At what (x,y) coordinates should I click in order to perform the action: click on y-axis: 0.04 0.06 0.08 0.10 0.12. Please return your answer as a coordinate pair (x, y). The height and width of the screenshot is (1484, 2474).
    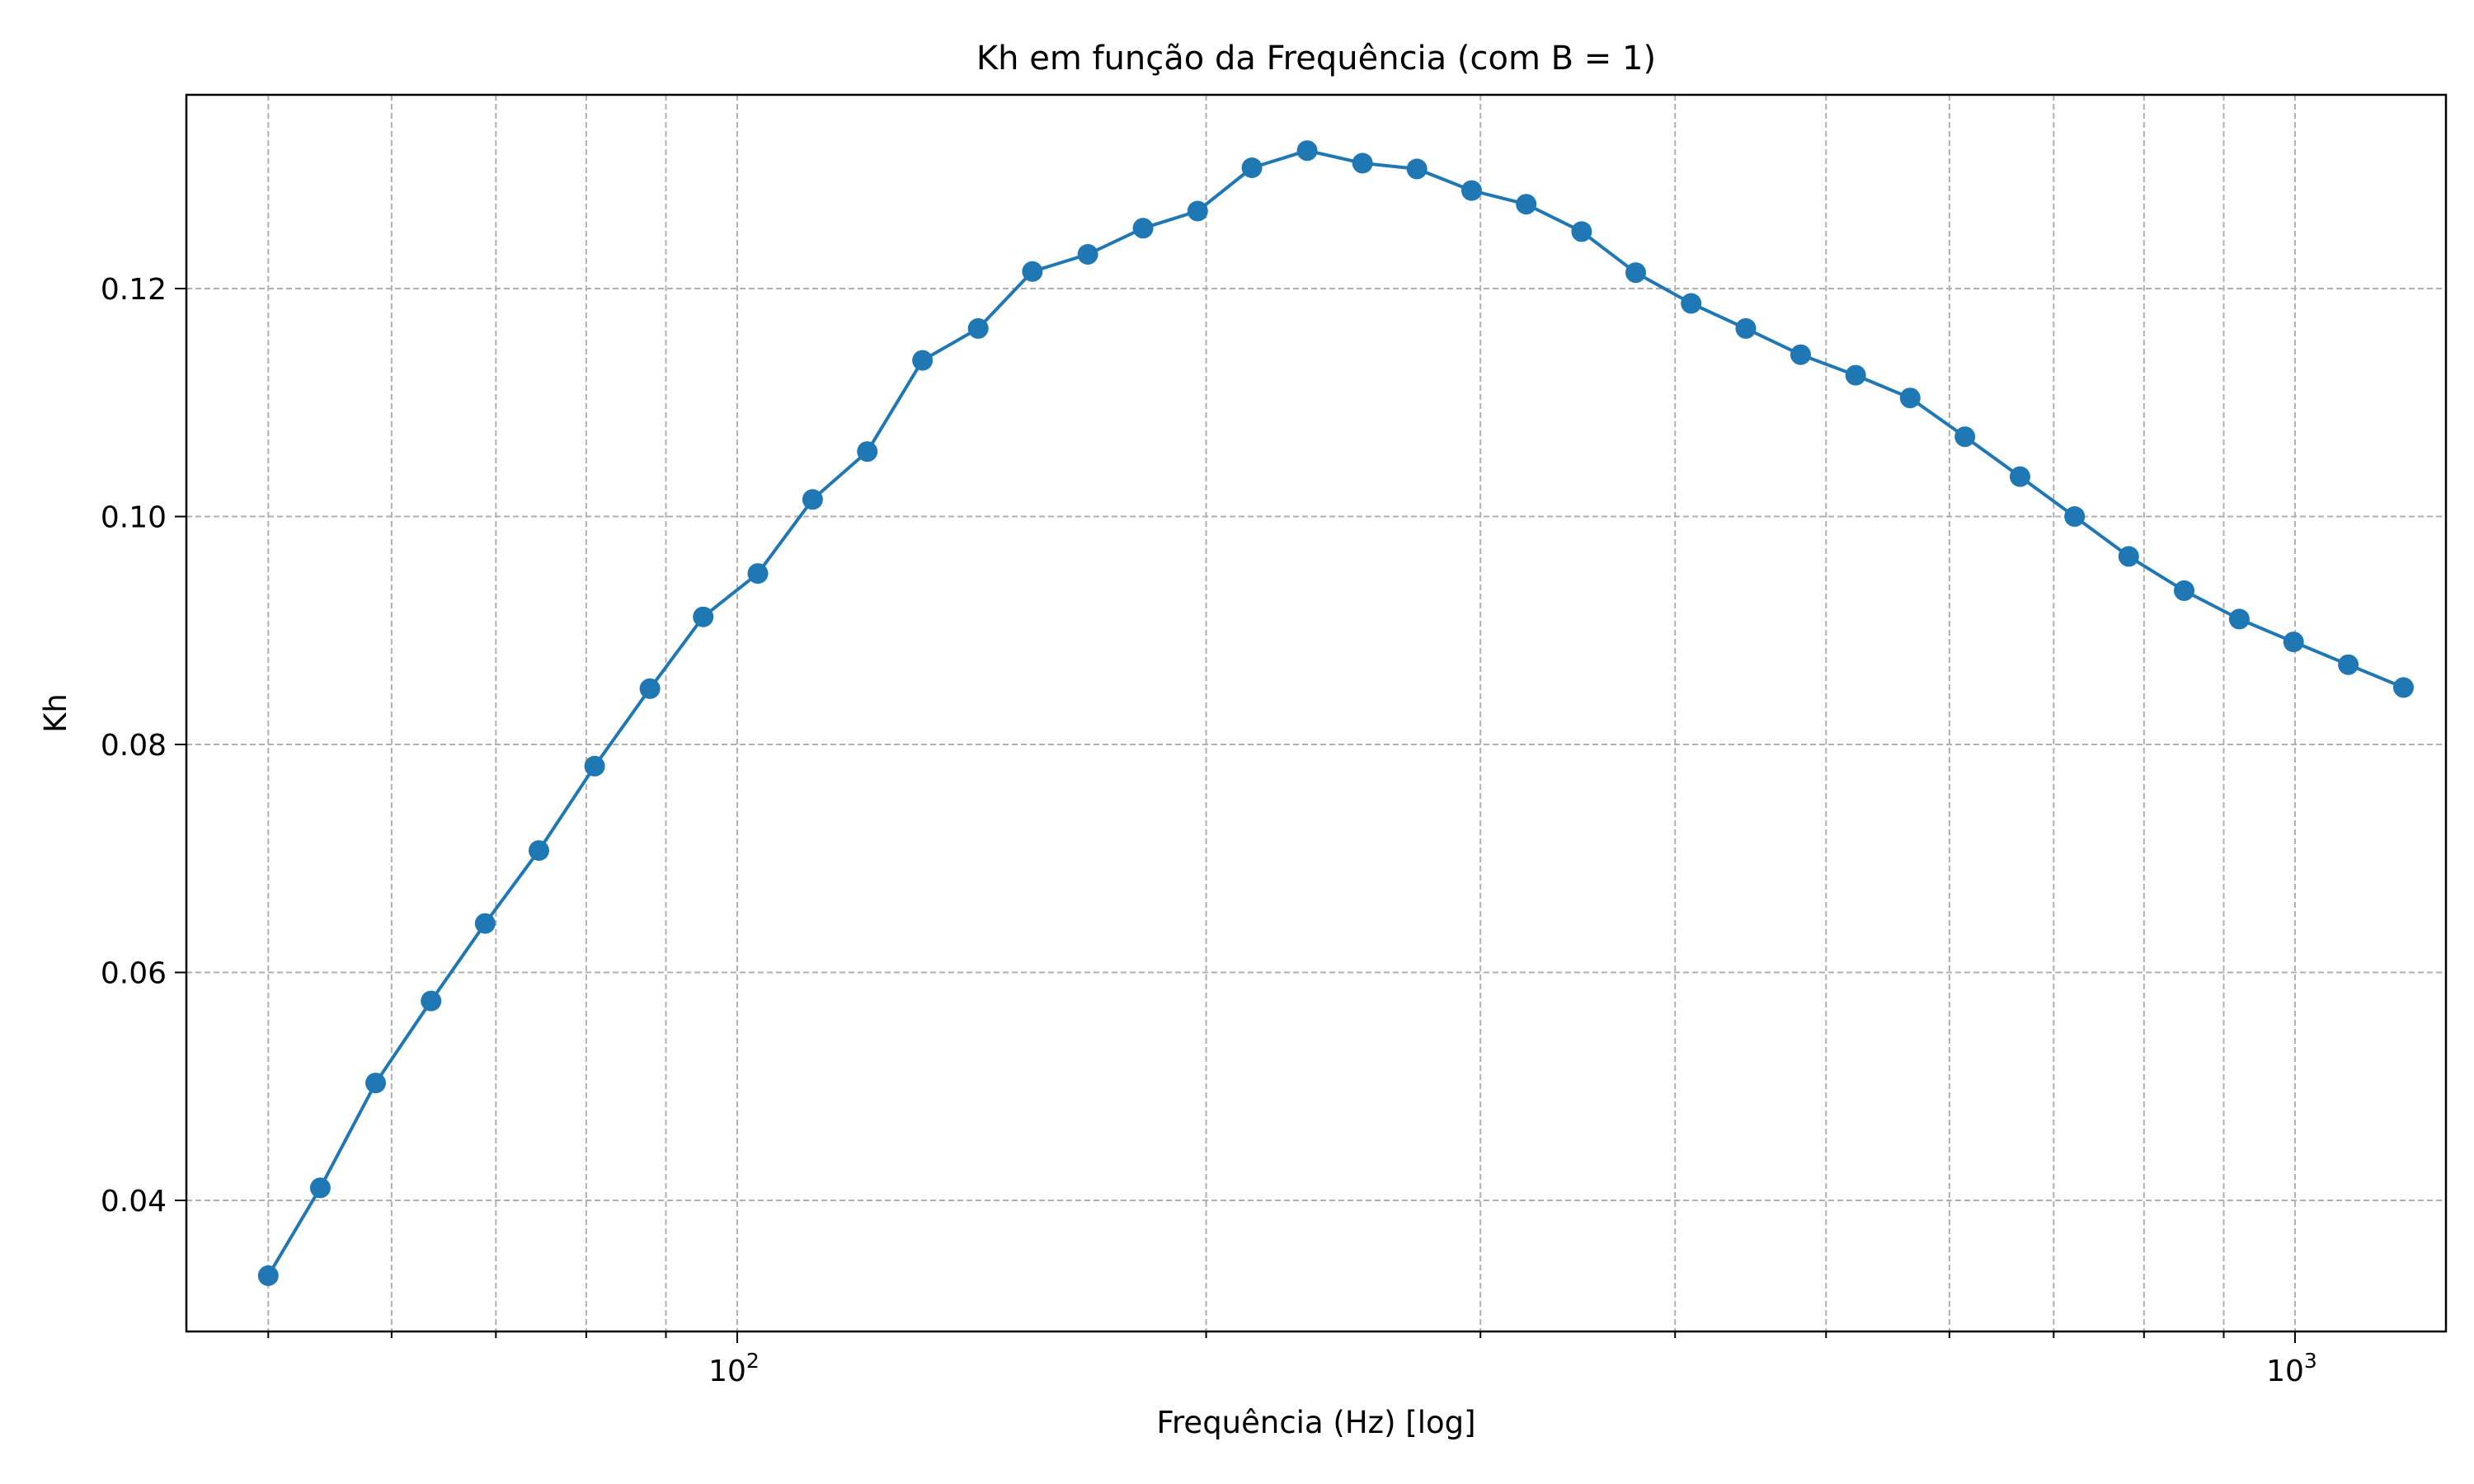
    Looking at the image, I should click on (143, 746).